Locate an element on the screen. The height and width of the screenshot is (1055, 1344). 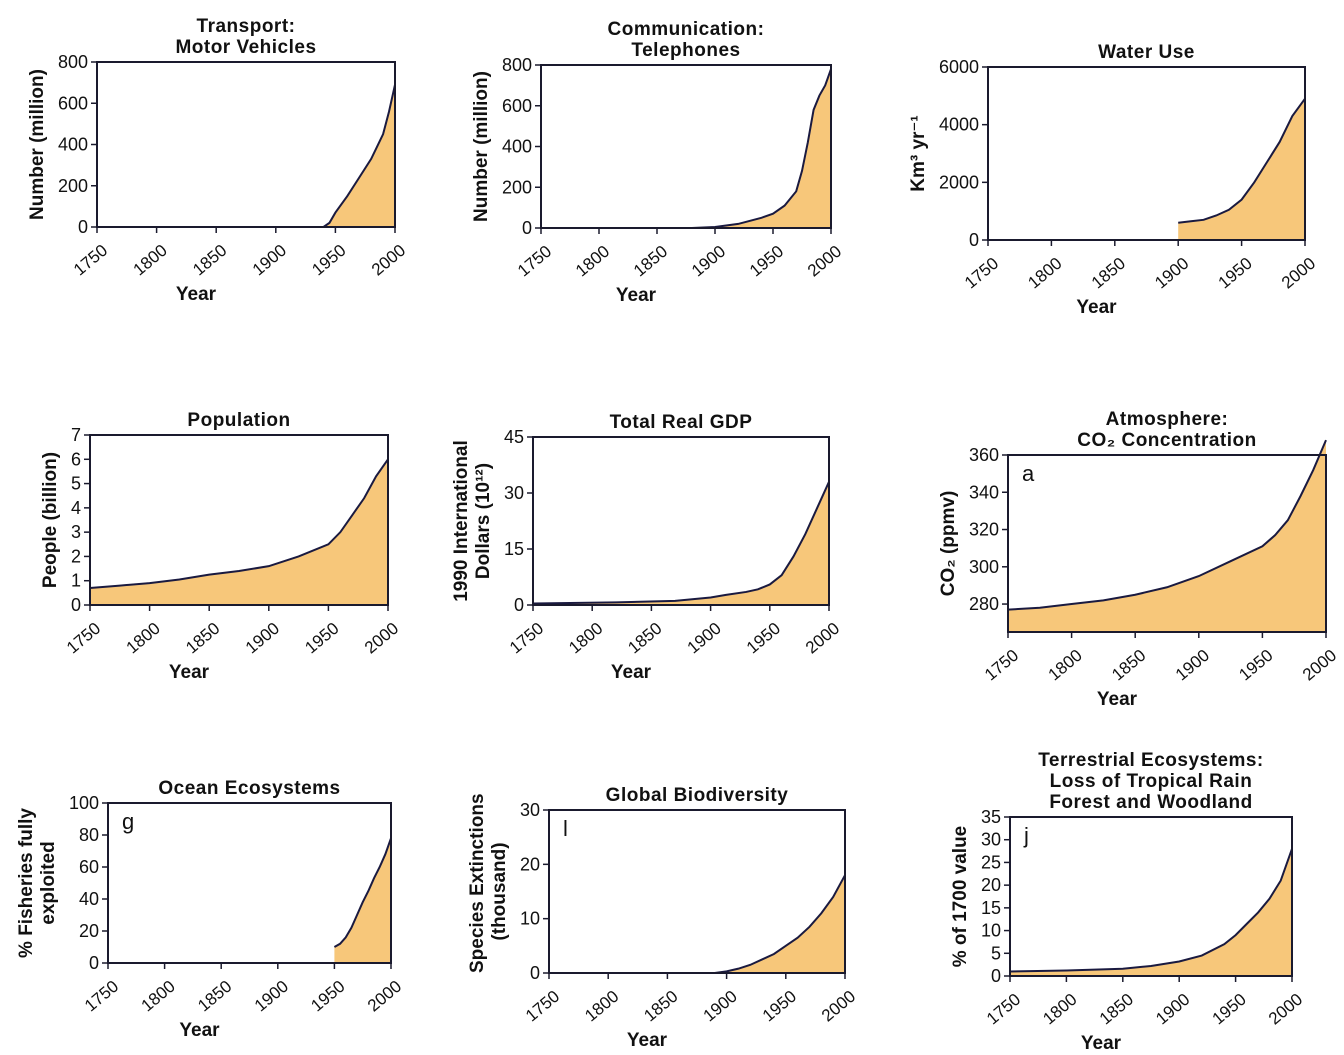
y-tick-label: 80 is located at coordinates (89, 835).